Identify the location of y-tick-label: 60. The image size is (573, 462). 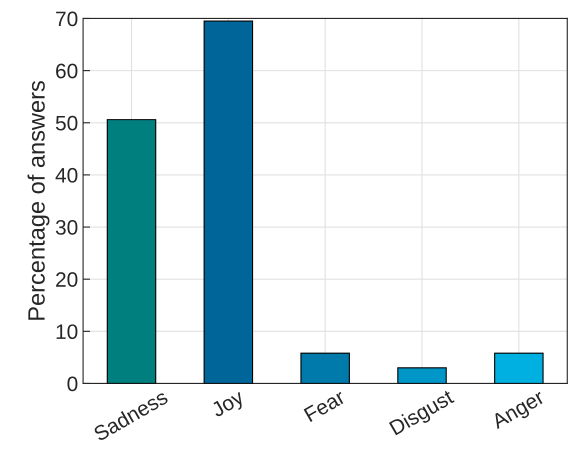
(67, 71).